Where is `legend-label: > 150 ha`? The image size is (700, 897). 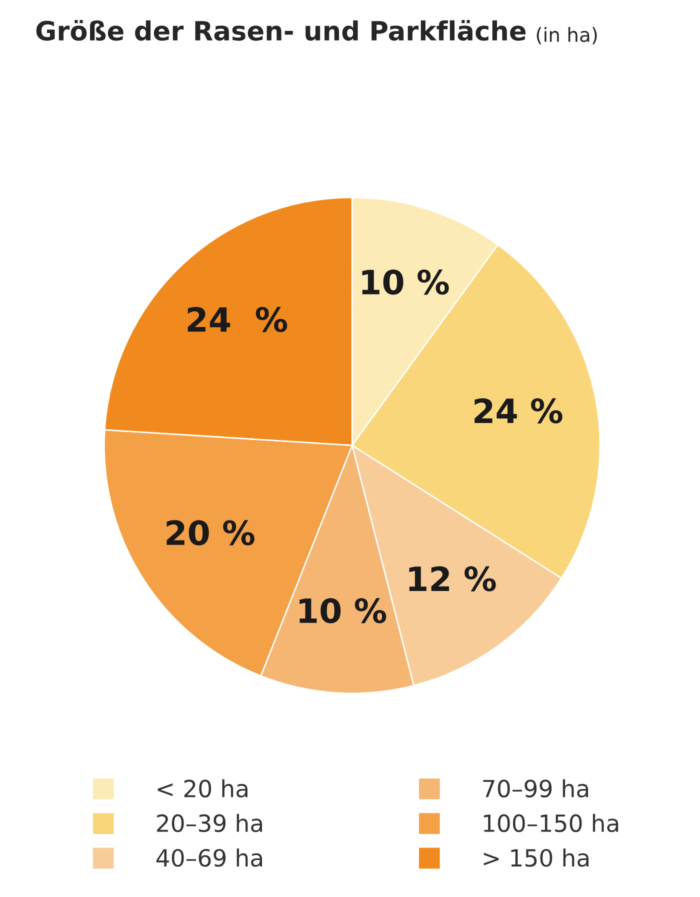 legend-label: > 150 ha is located at coordinates (536, 857).